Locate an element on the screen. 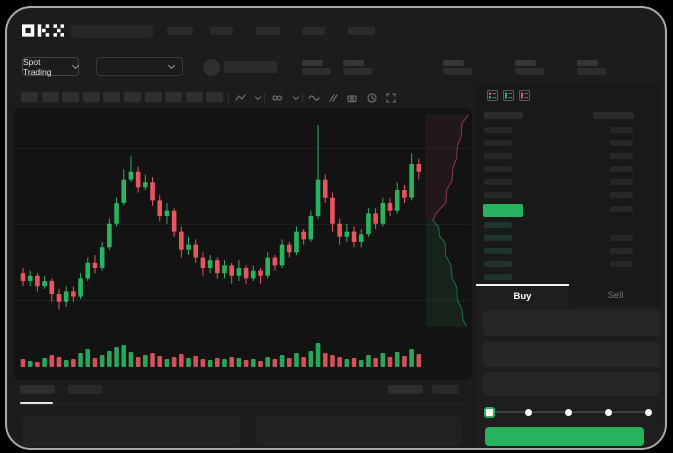  coin-avatar is located at coordinates (211, 67).